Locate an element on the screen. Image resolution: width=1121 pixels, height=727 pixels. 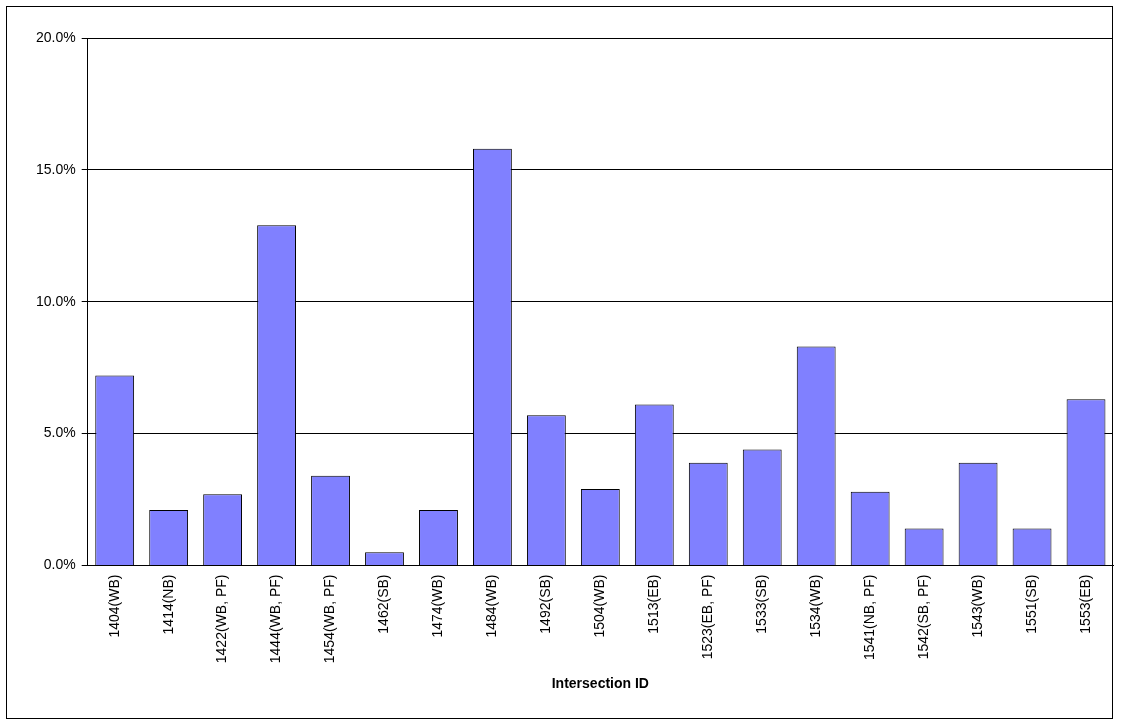
x-tick-label: 1542(SB, PF) is located at coordinates (922, 617).